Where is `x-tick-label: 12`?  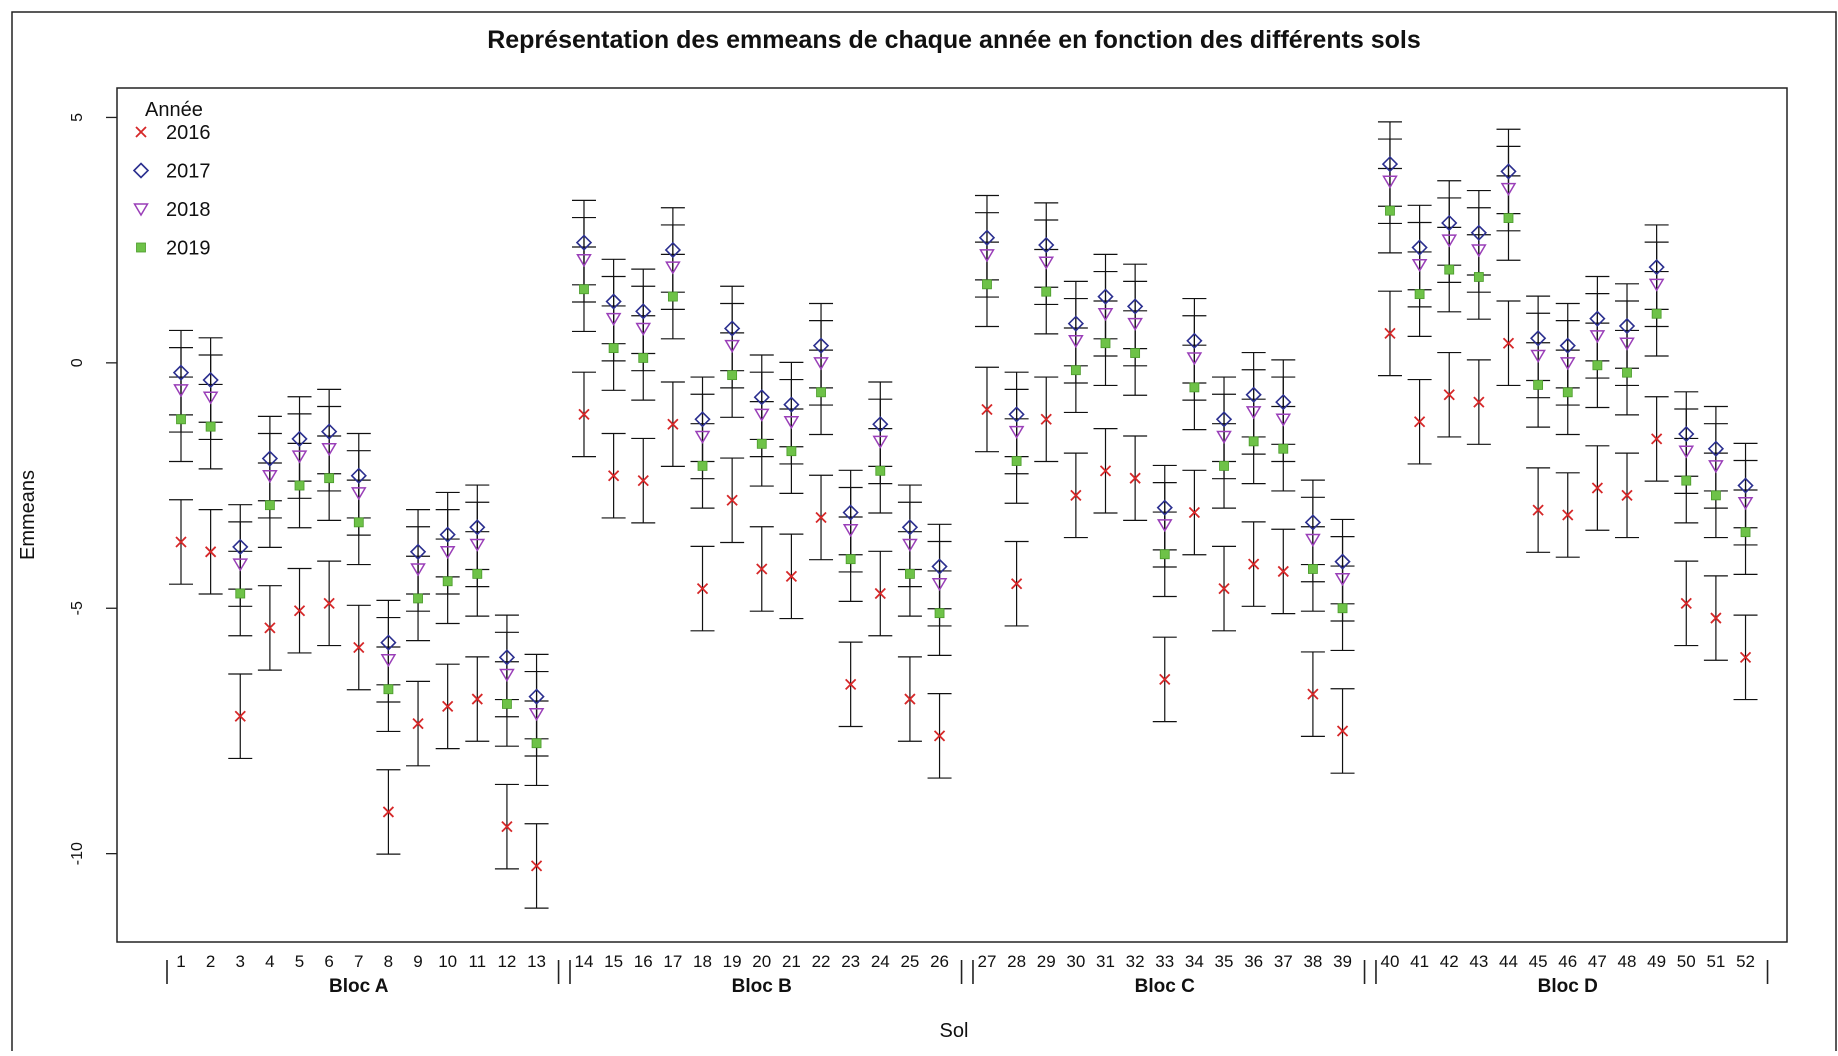 x-tick-label: 12 is located at coordinates (506, 961).